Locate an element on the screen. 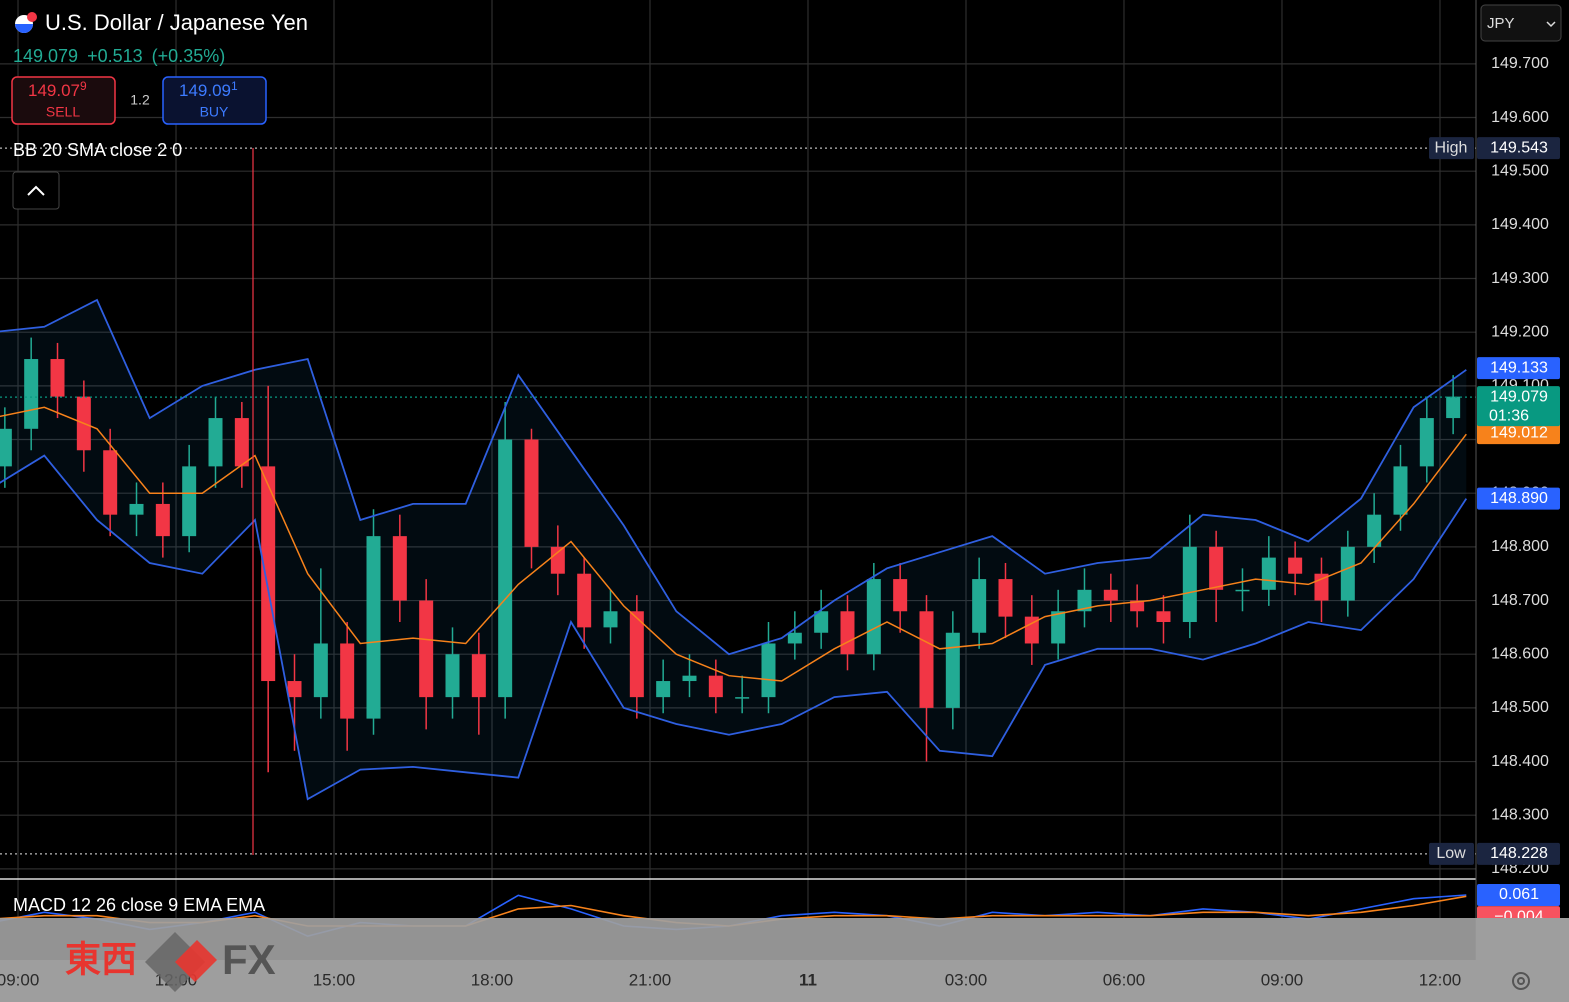  time-axis-bg is located at coordinates (784, 981).